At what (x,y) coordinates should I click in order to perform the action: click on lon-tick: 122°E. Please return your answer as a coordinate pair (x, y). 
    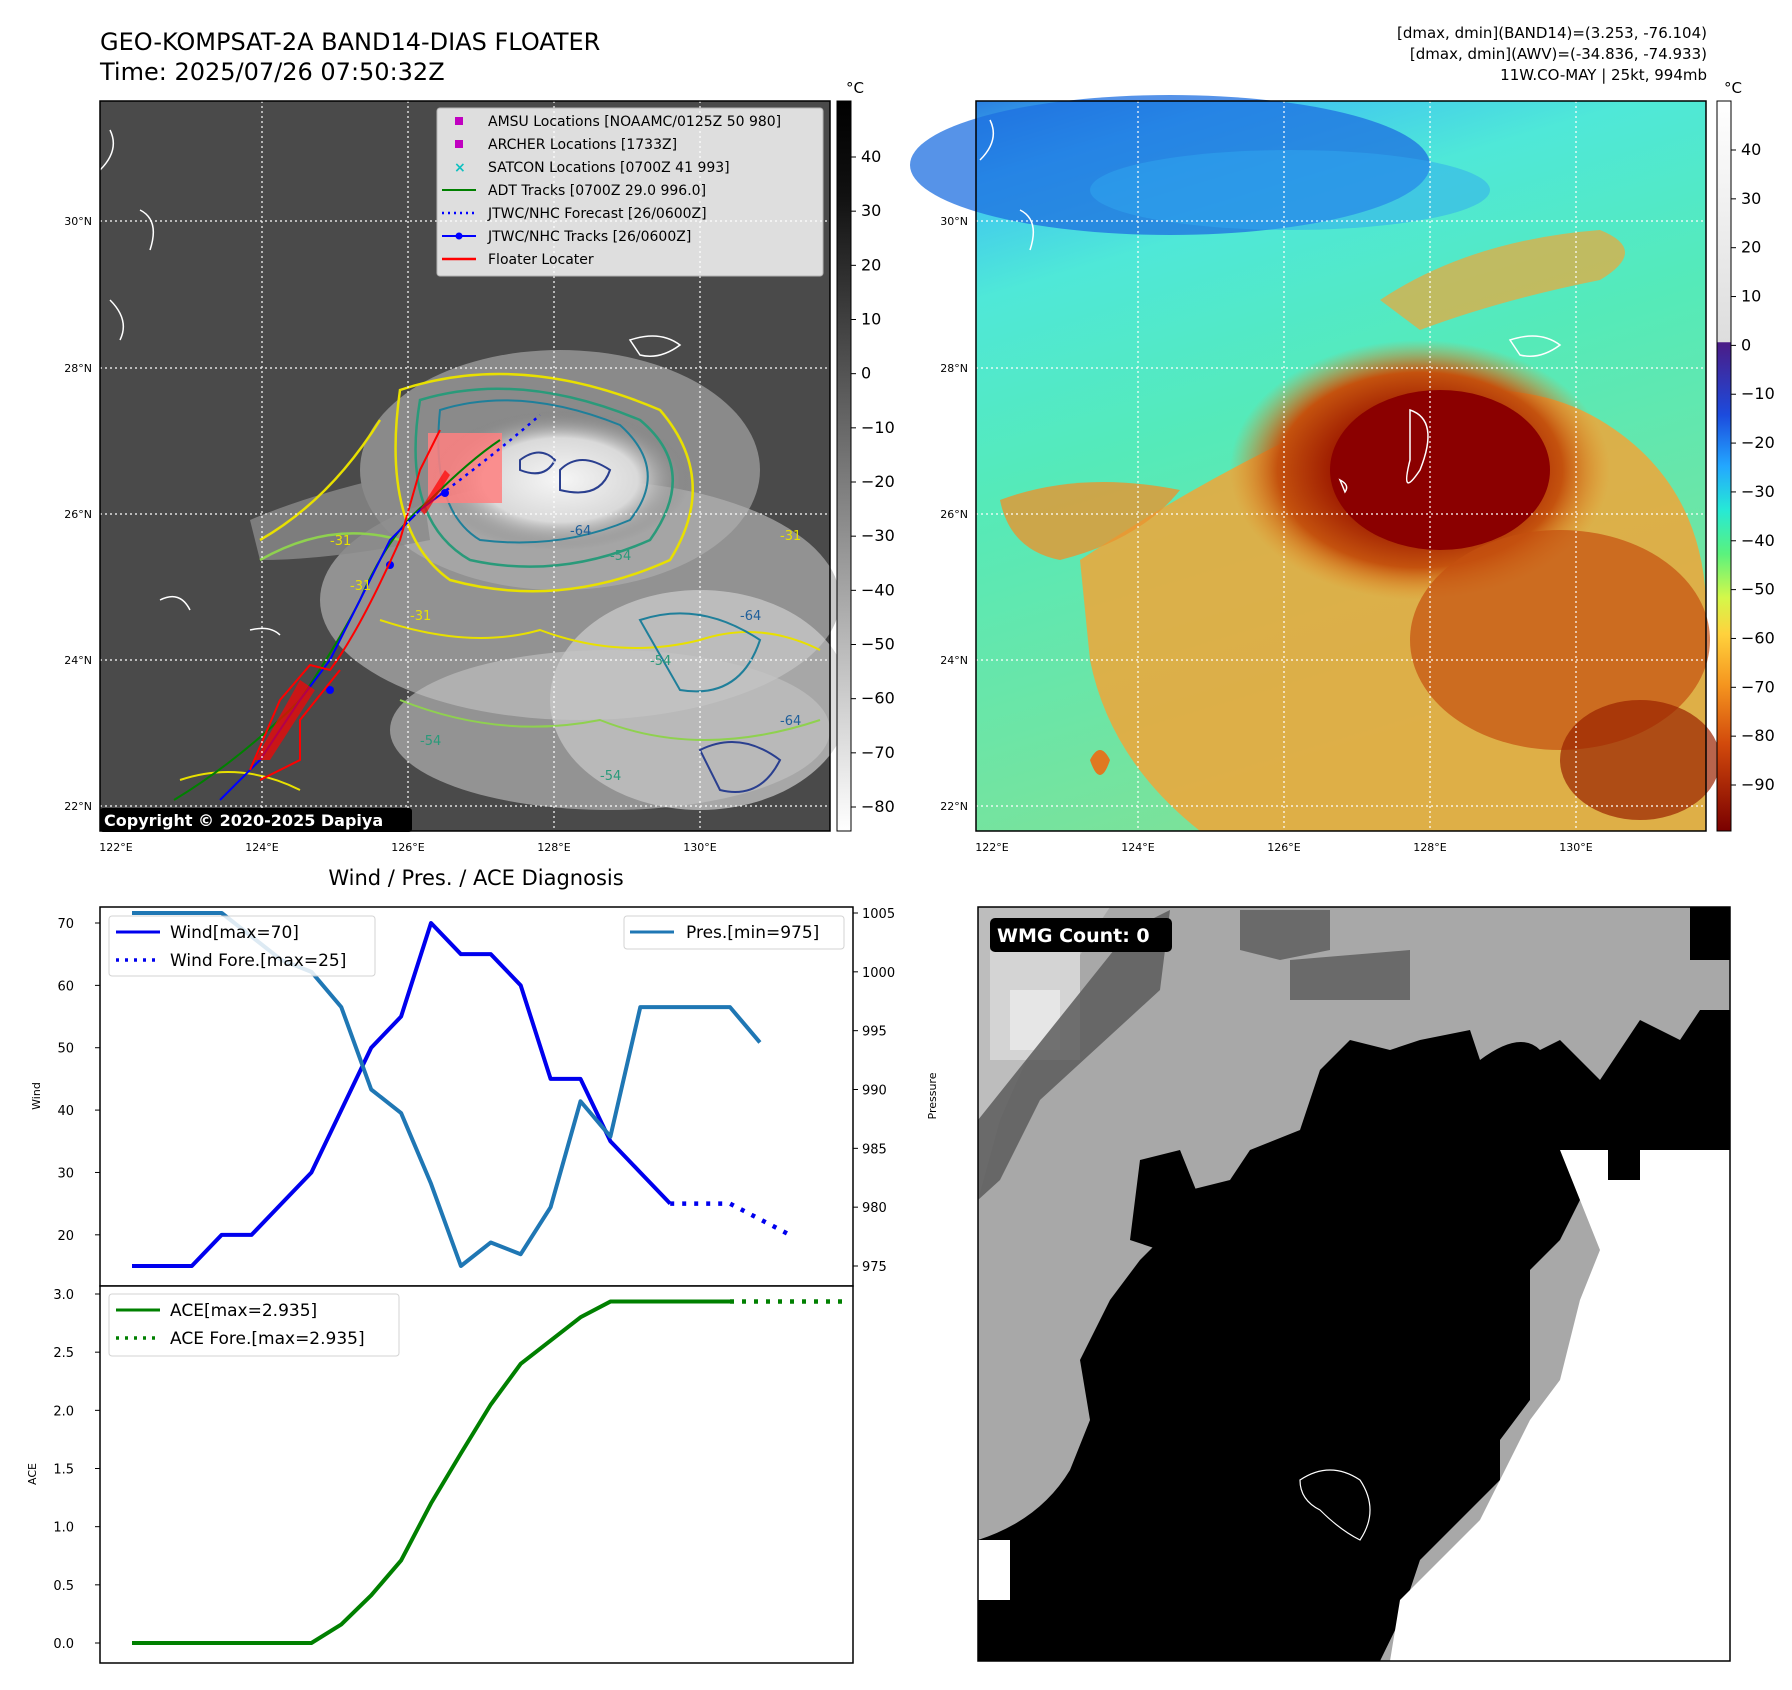
    Looking at the image, I should click on (991, 847).